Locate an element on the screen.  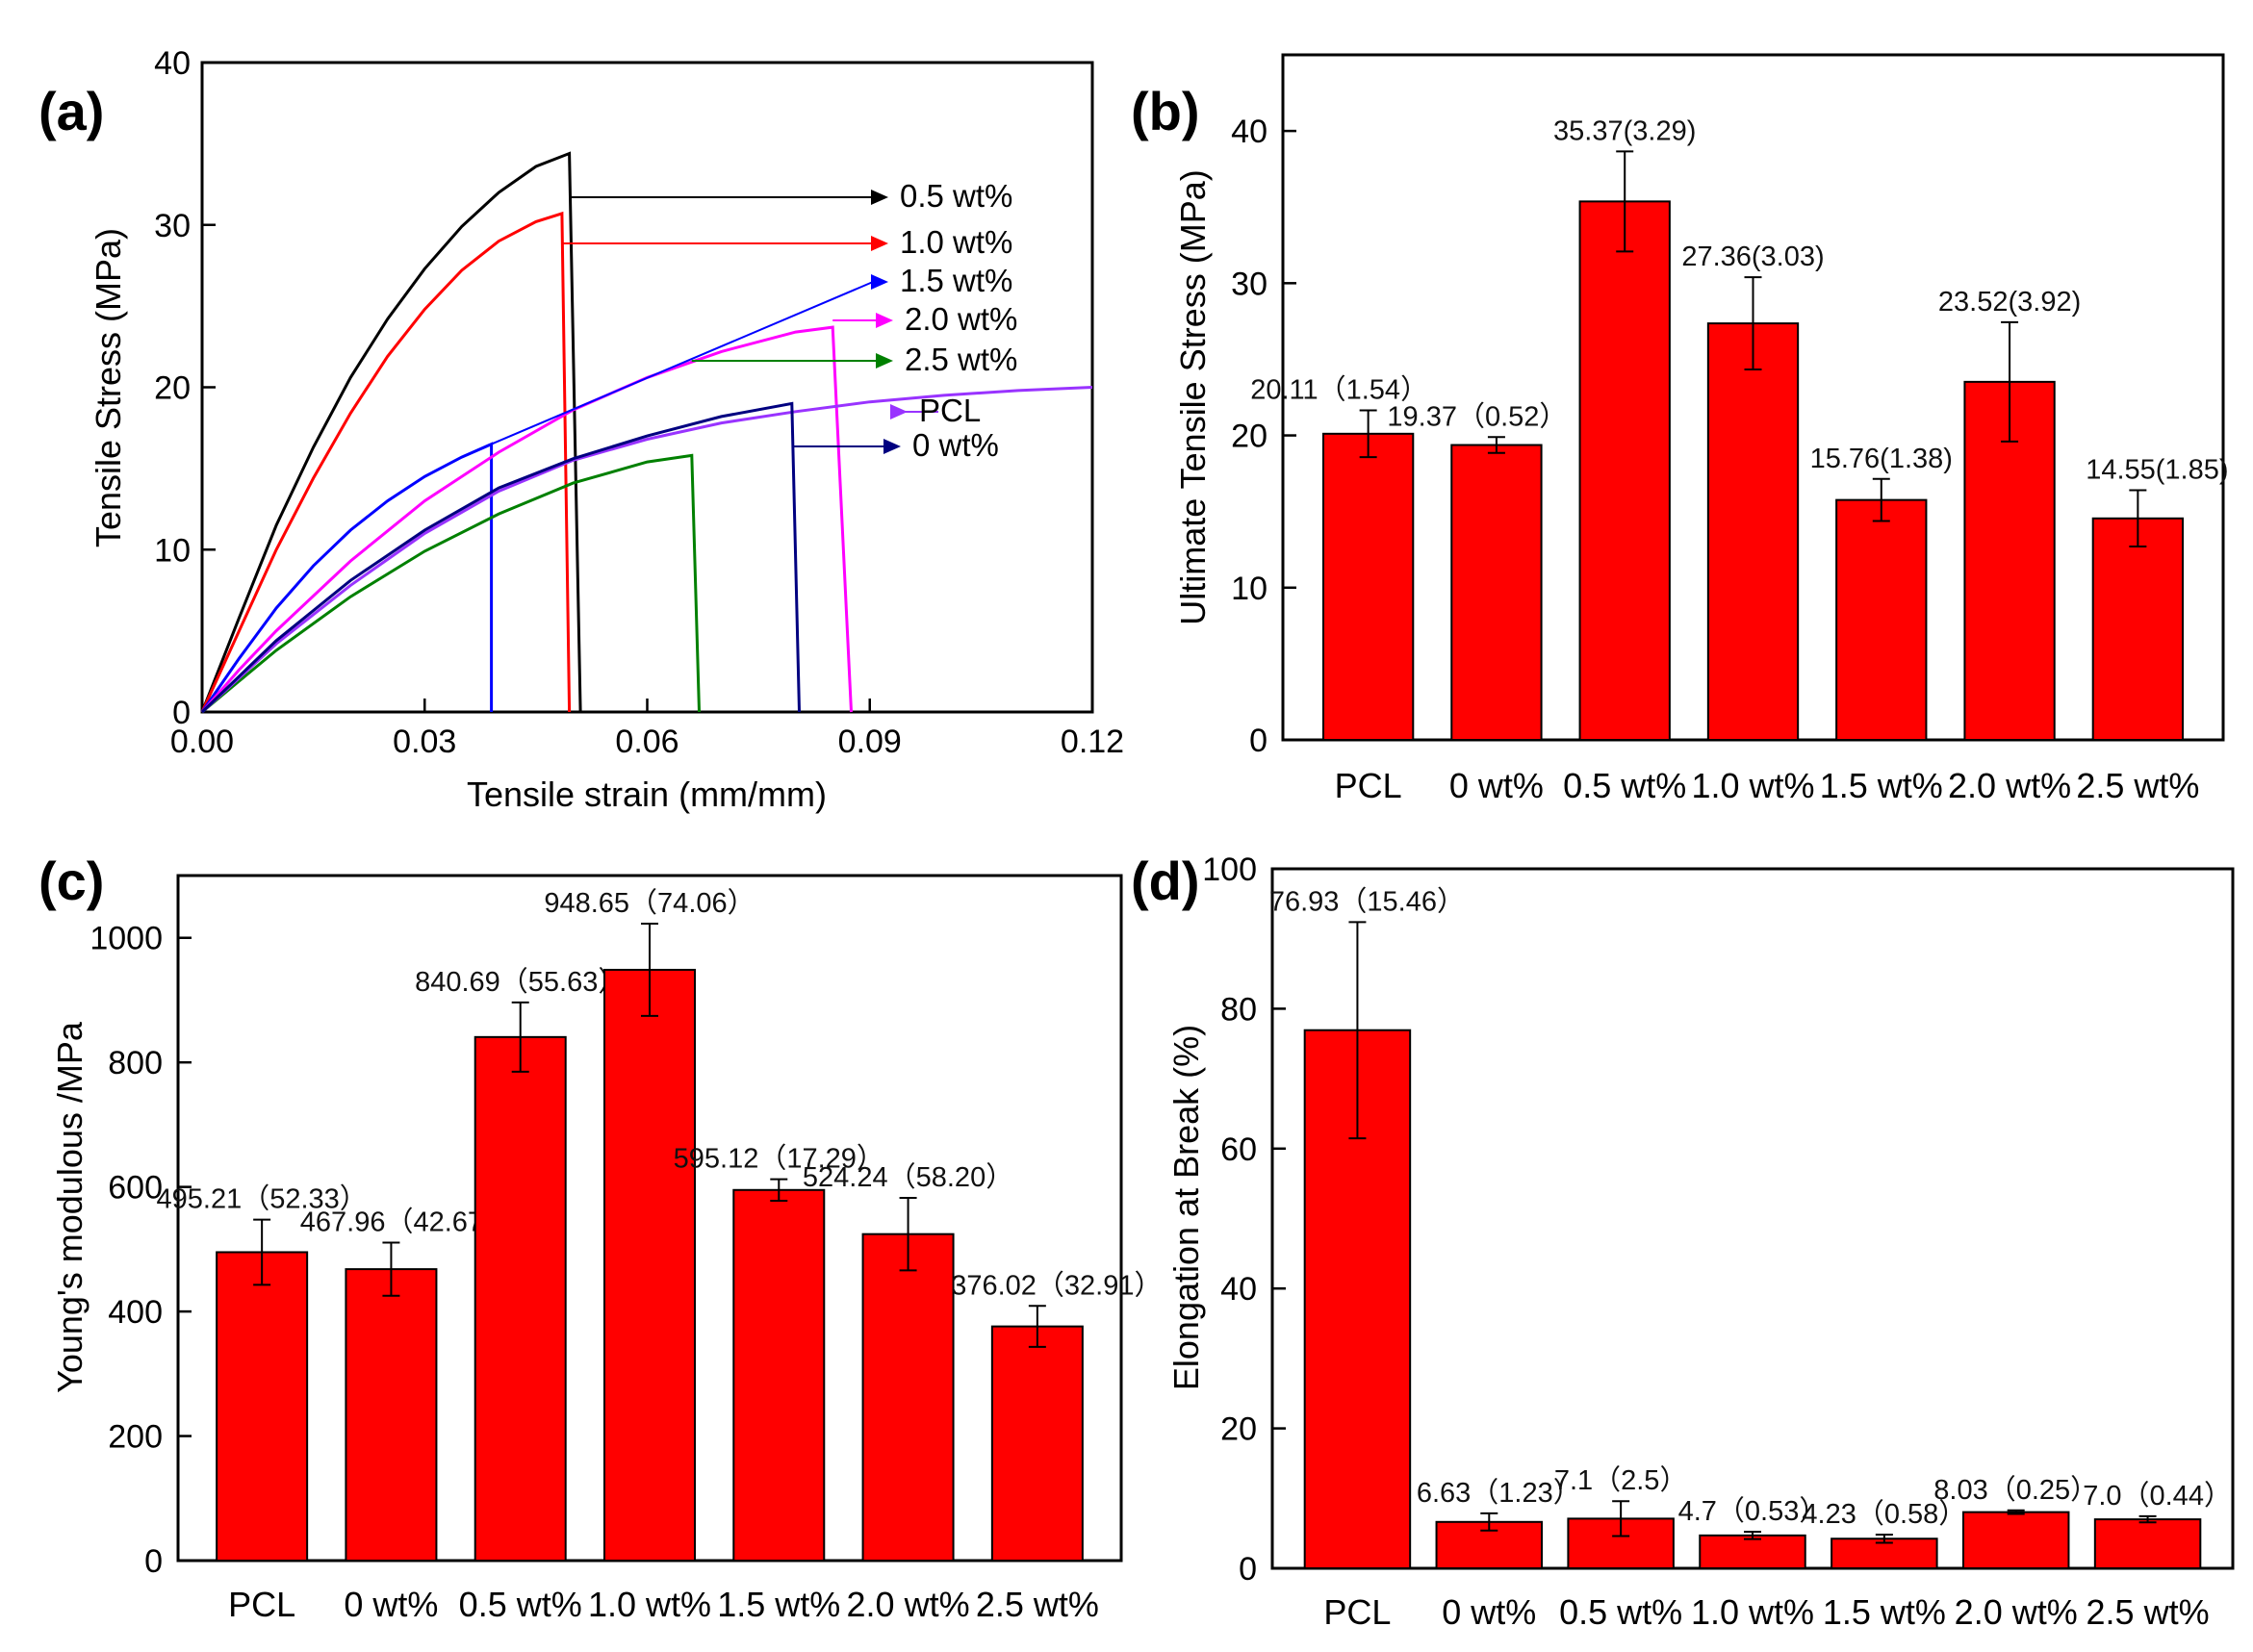
x-tick-label-a: 0.00 is located at coordinates (202, 742).